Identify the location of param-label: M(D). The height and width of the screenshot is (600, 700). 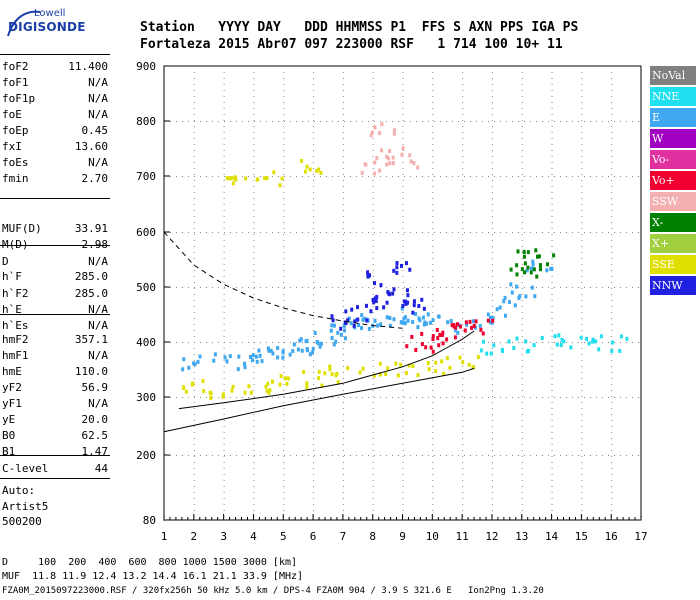
(15, 244).